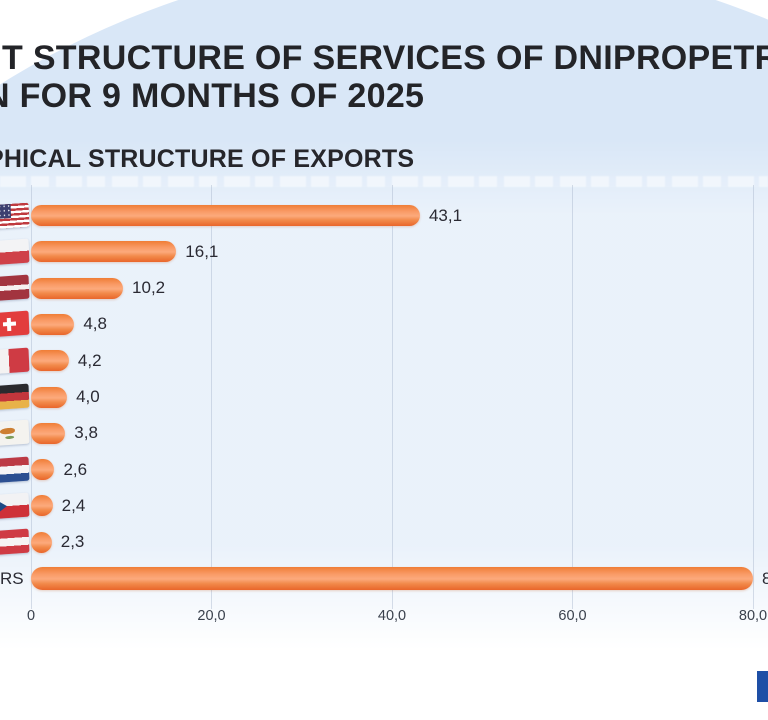 This screenshot has height=720, width=768. I want to click on value-label: 2,6, so click(75, 469).